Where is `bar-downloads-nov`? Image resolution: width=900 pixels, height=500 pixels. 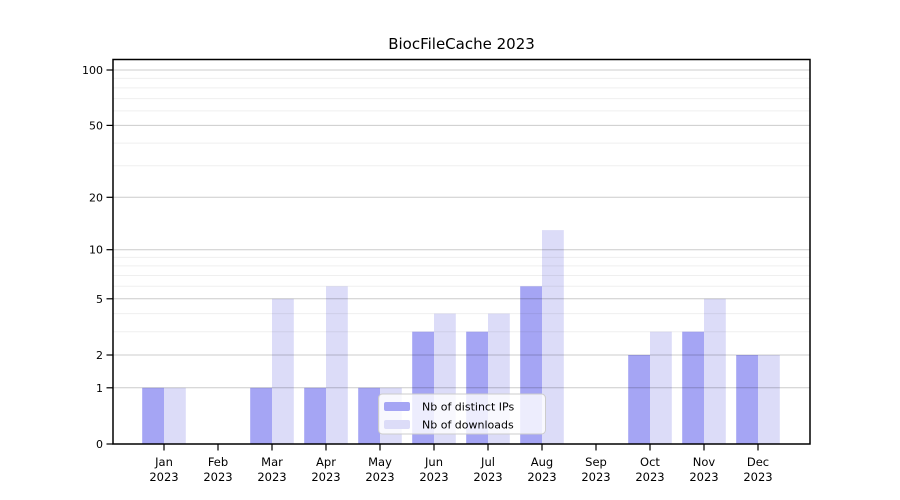
bar-downloads-nov is located at coordinates (715, 371).